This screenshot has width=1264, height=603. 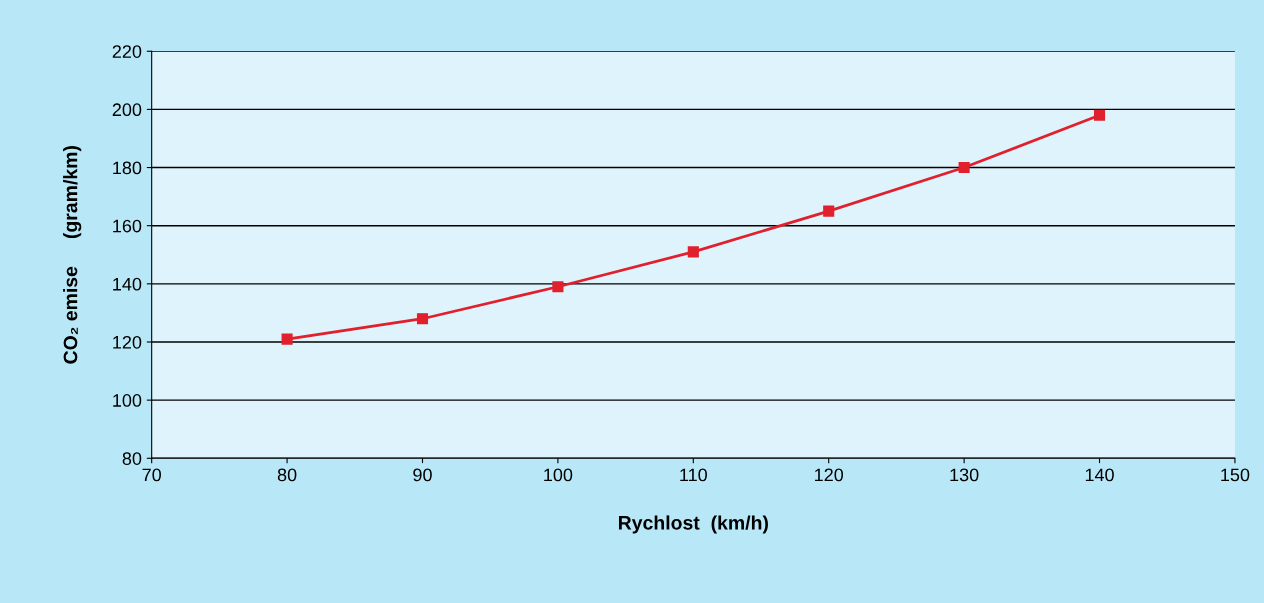 What do you see at coordinates (127, 226) in the screenshot?
I see `y-tick-label: 160` at bounding box center [127, 226].